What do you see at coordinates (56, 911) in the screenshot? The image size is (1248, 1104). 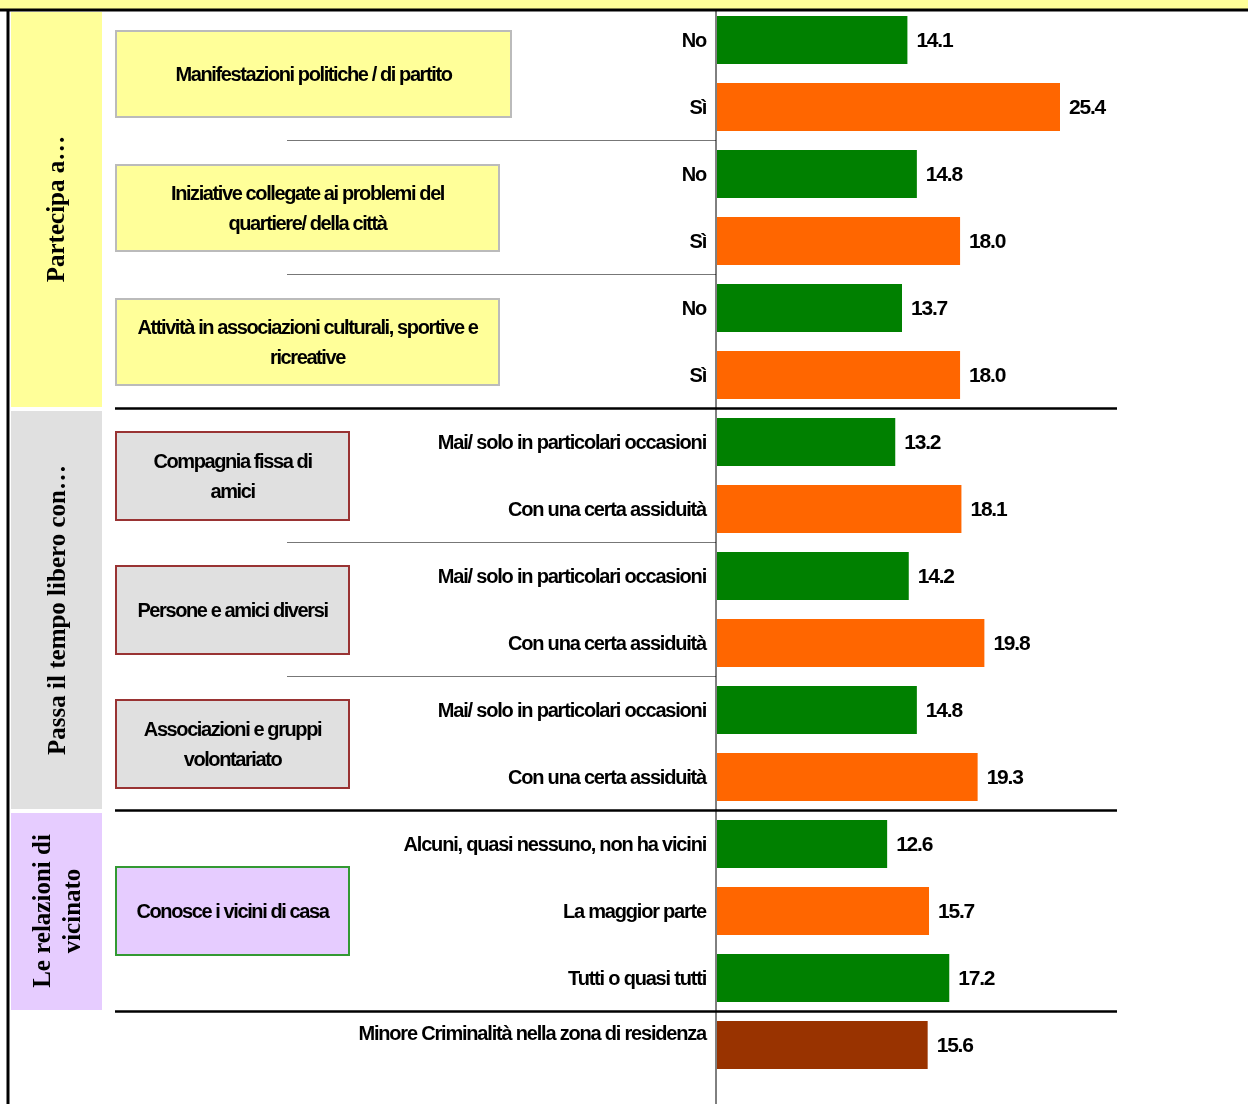 I see `text: Le relazioni di vicinato` at bounding box center [56, 911].